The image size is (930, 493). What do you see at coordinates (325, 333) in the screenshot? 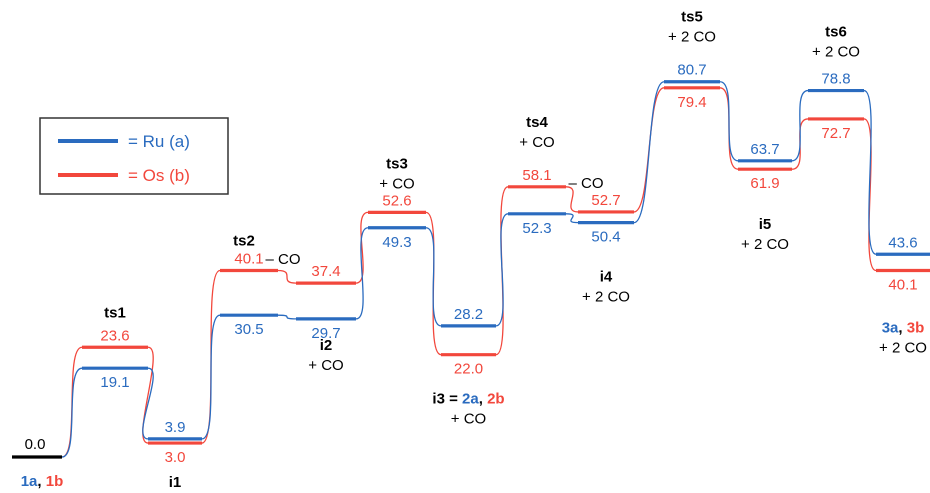
I see `value-ru-i2: 29.7` at bounding box center [325, 333].